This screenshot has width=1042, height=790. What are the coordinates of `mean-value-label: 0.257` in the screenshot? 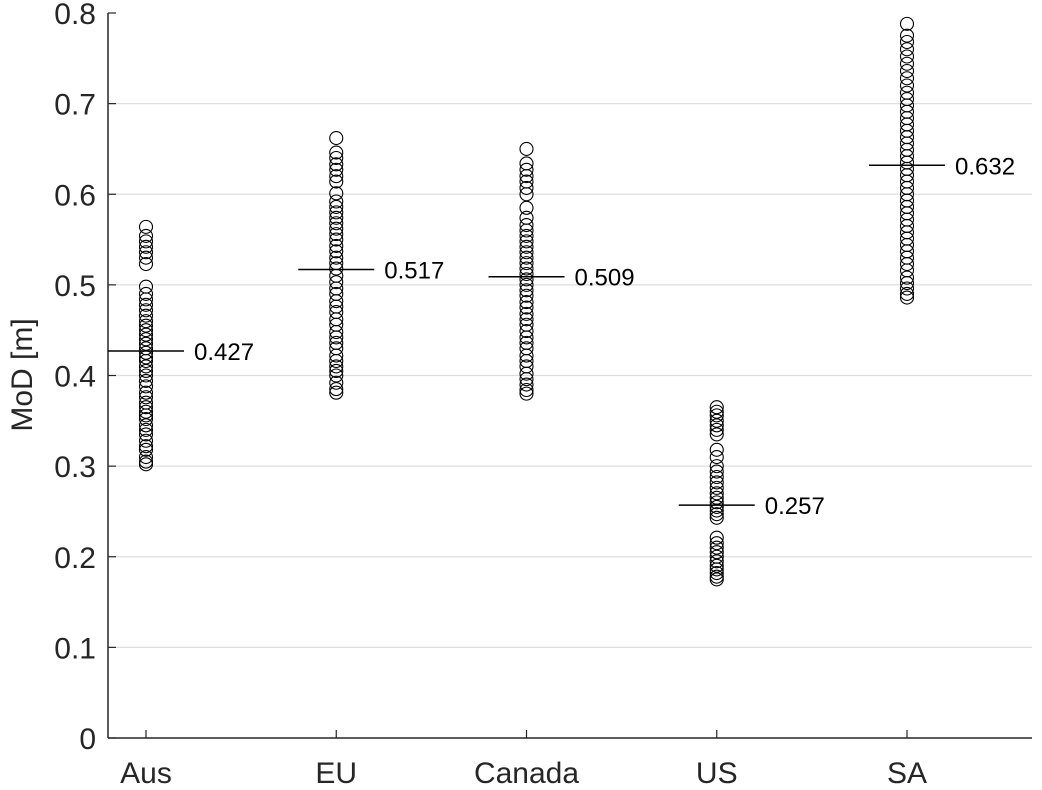 It's located at (795, 506).